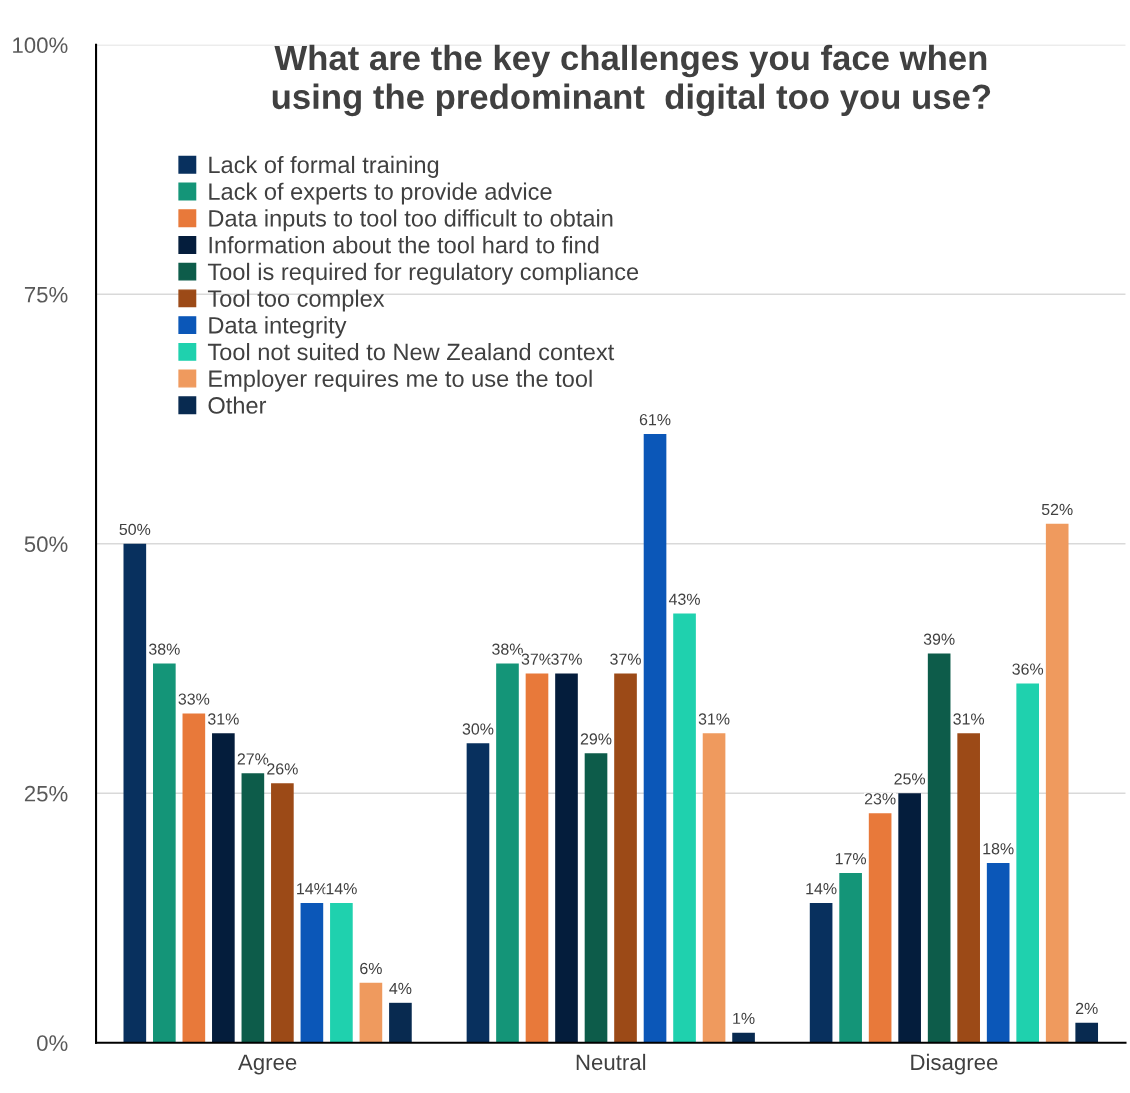  I want to click on data-label: 29%, so click(596, 739).